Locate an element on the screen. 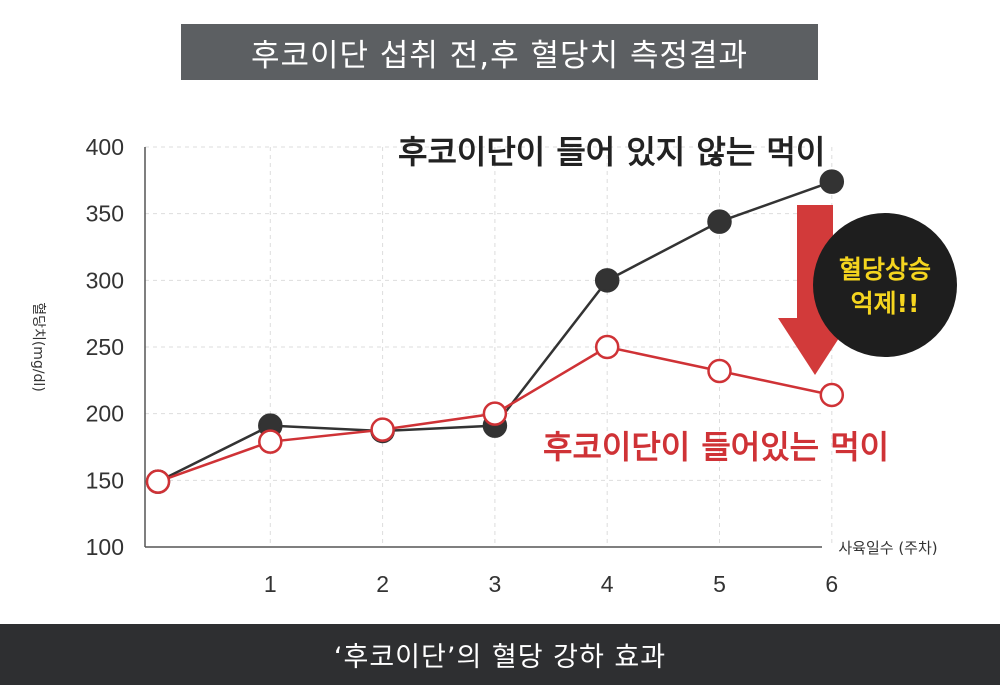 The width and height of the screenshot is (1000, 685). y-tick-label: 150 is located at coordinates (105, 480).